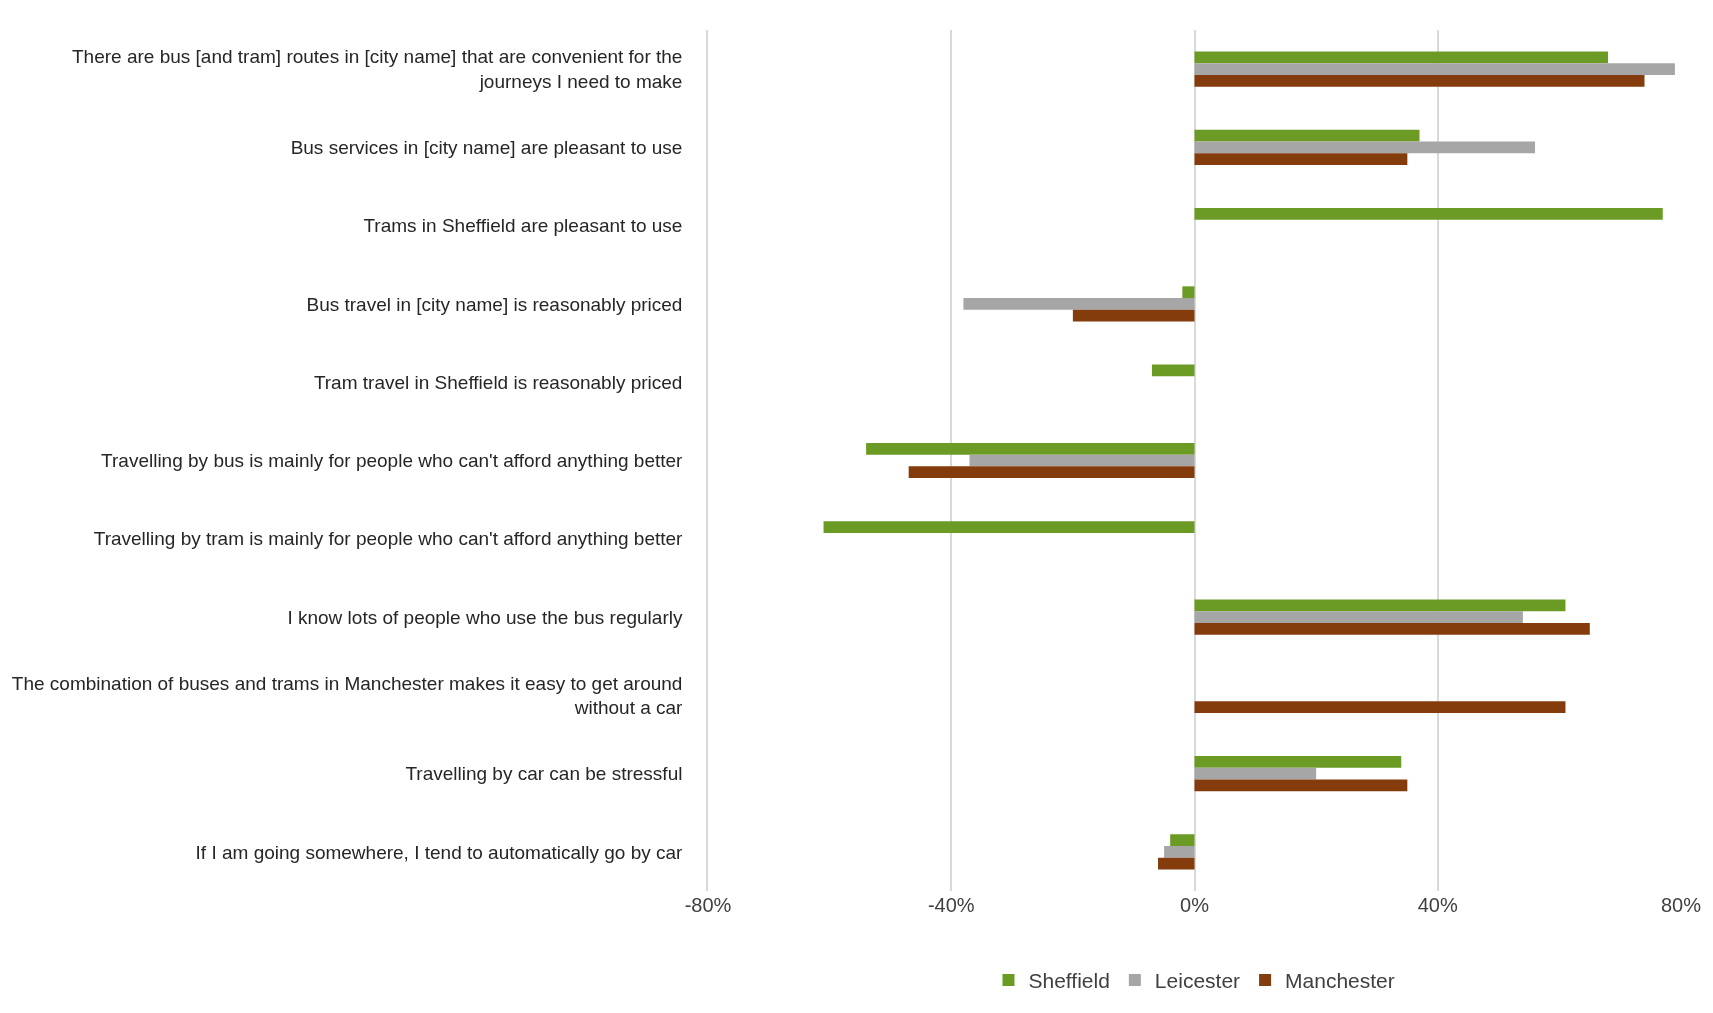 The height and width of the screenshot is (1013, 1713). Describe the element at coordinates (388, 539) in the screenshot. I see `y-tick-label: Travelling by tram is mainly for people who can't afford anything better` at that location.